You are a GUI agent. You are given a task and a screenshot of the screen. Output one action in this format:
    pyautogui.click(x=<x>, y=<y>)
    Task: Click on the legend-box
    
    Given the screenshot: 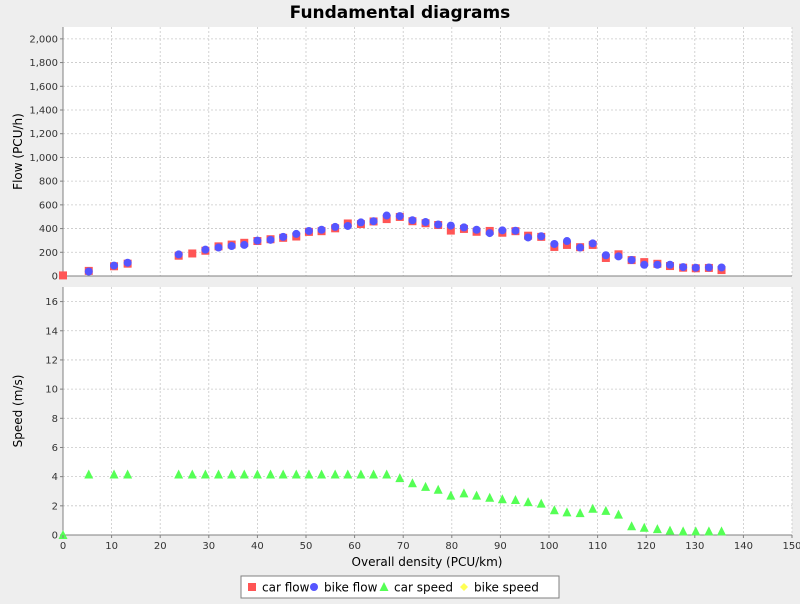 What is the action you would take?
    pyautogui.click(x=400, y=587)
    